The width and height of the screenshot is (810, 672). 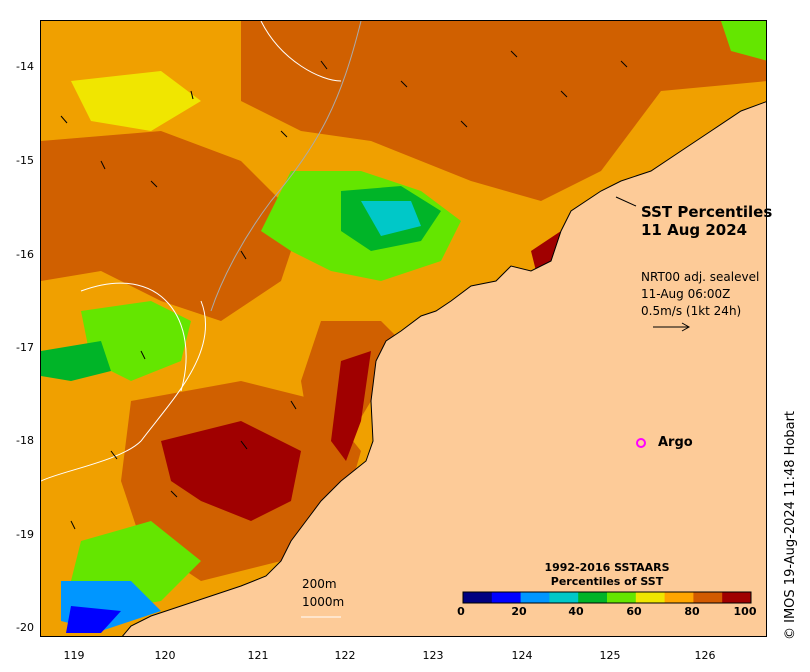 What do you see at coordinates (93, 619) in the screenshot?
I see `sst-region-20-south` at bounding box center [93, 619].